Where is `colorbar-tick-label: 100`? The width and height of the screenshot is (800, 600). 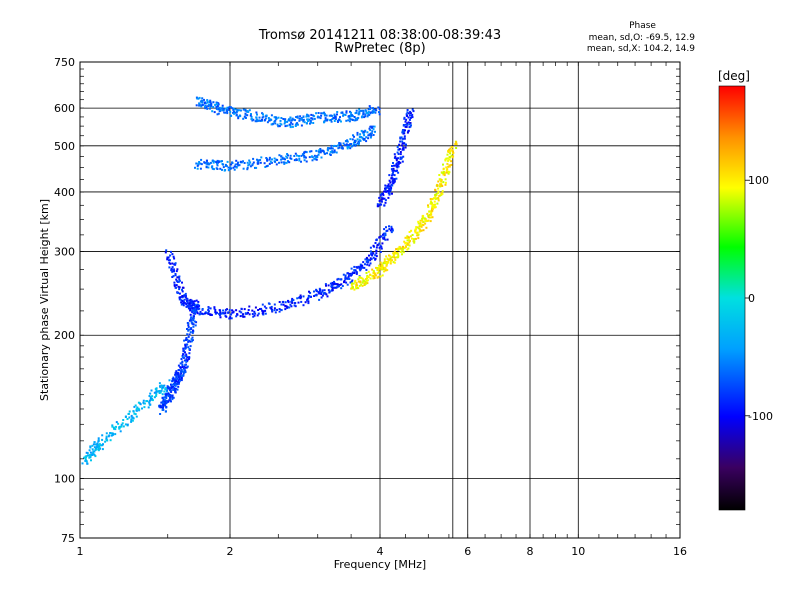
colorbar-tick-label: 100 is located at coordinates (758, 180).